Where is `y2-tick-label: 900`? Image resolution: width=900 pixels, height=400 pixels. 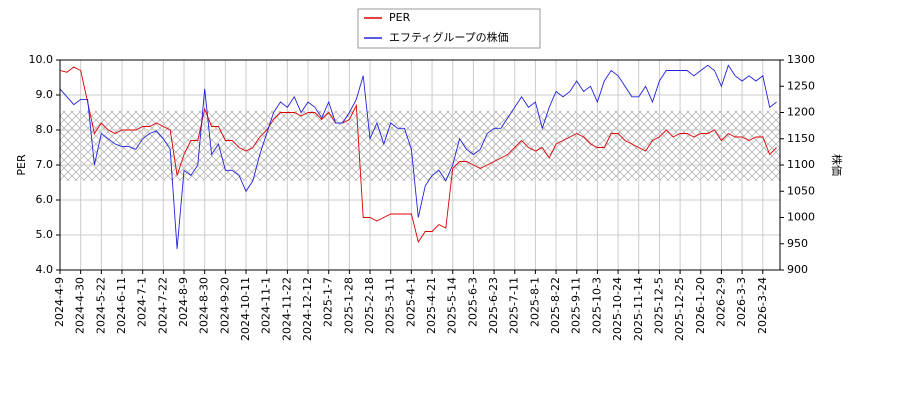 y2-tick-label: 900 is located at coordinates (797, 269).